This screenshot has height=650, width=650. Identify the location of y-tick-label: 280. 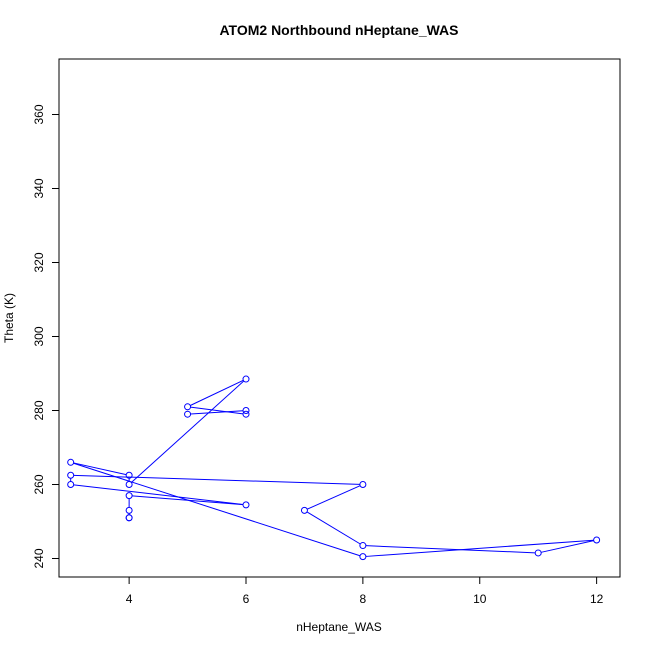
(39, 410).